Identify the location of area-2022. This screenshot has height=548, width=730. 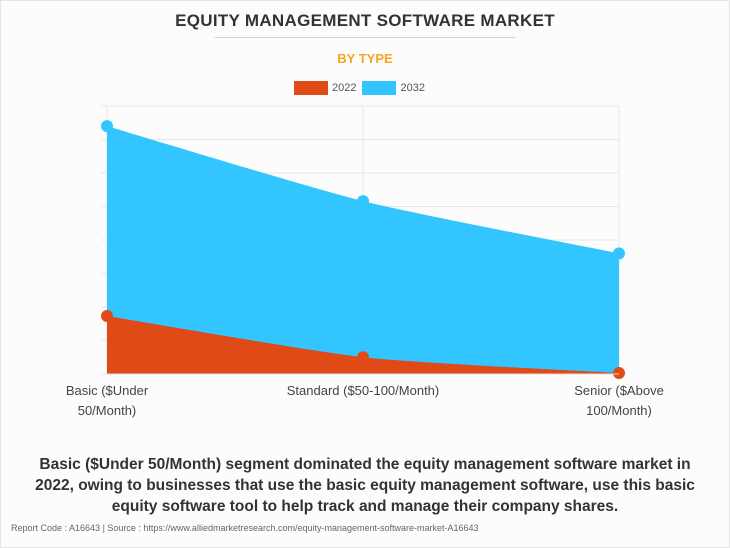
(363, 345).